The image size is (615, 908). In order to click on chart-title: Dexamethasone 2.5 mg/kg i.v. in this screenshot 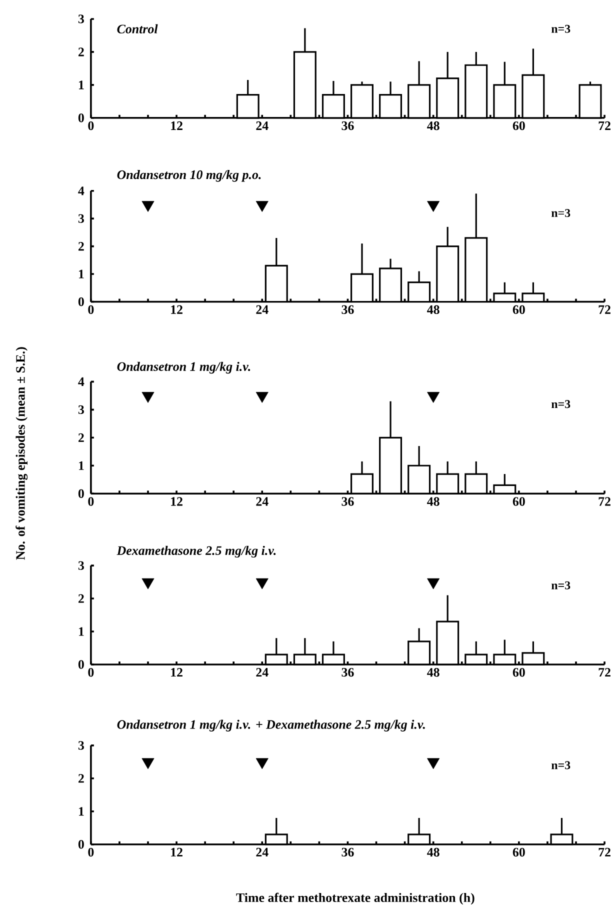, I will do `click(196, 552)`.